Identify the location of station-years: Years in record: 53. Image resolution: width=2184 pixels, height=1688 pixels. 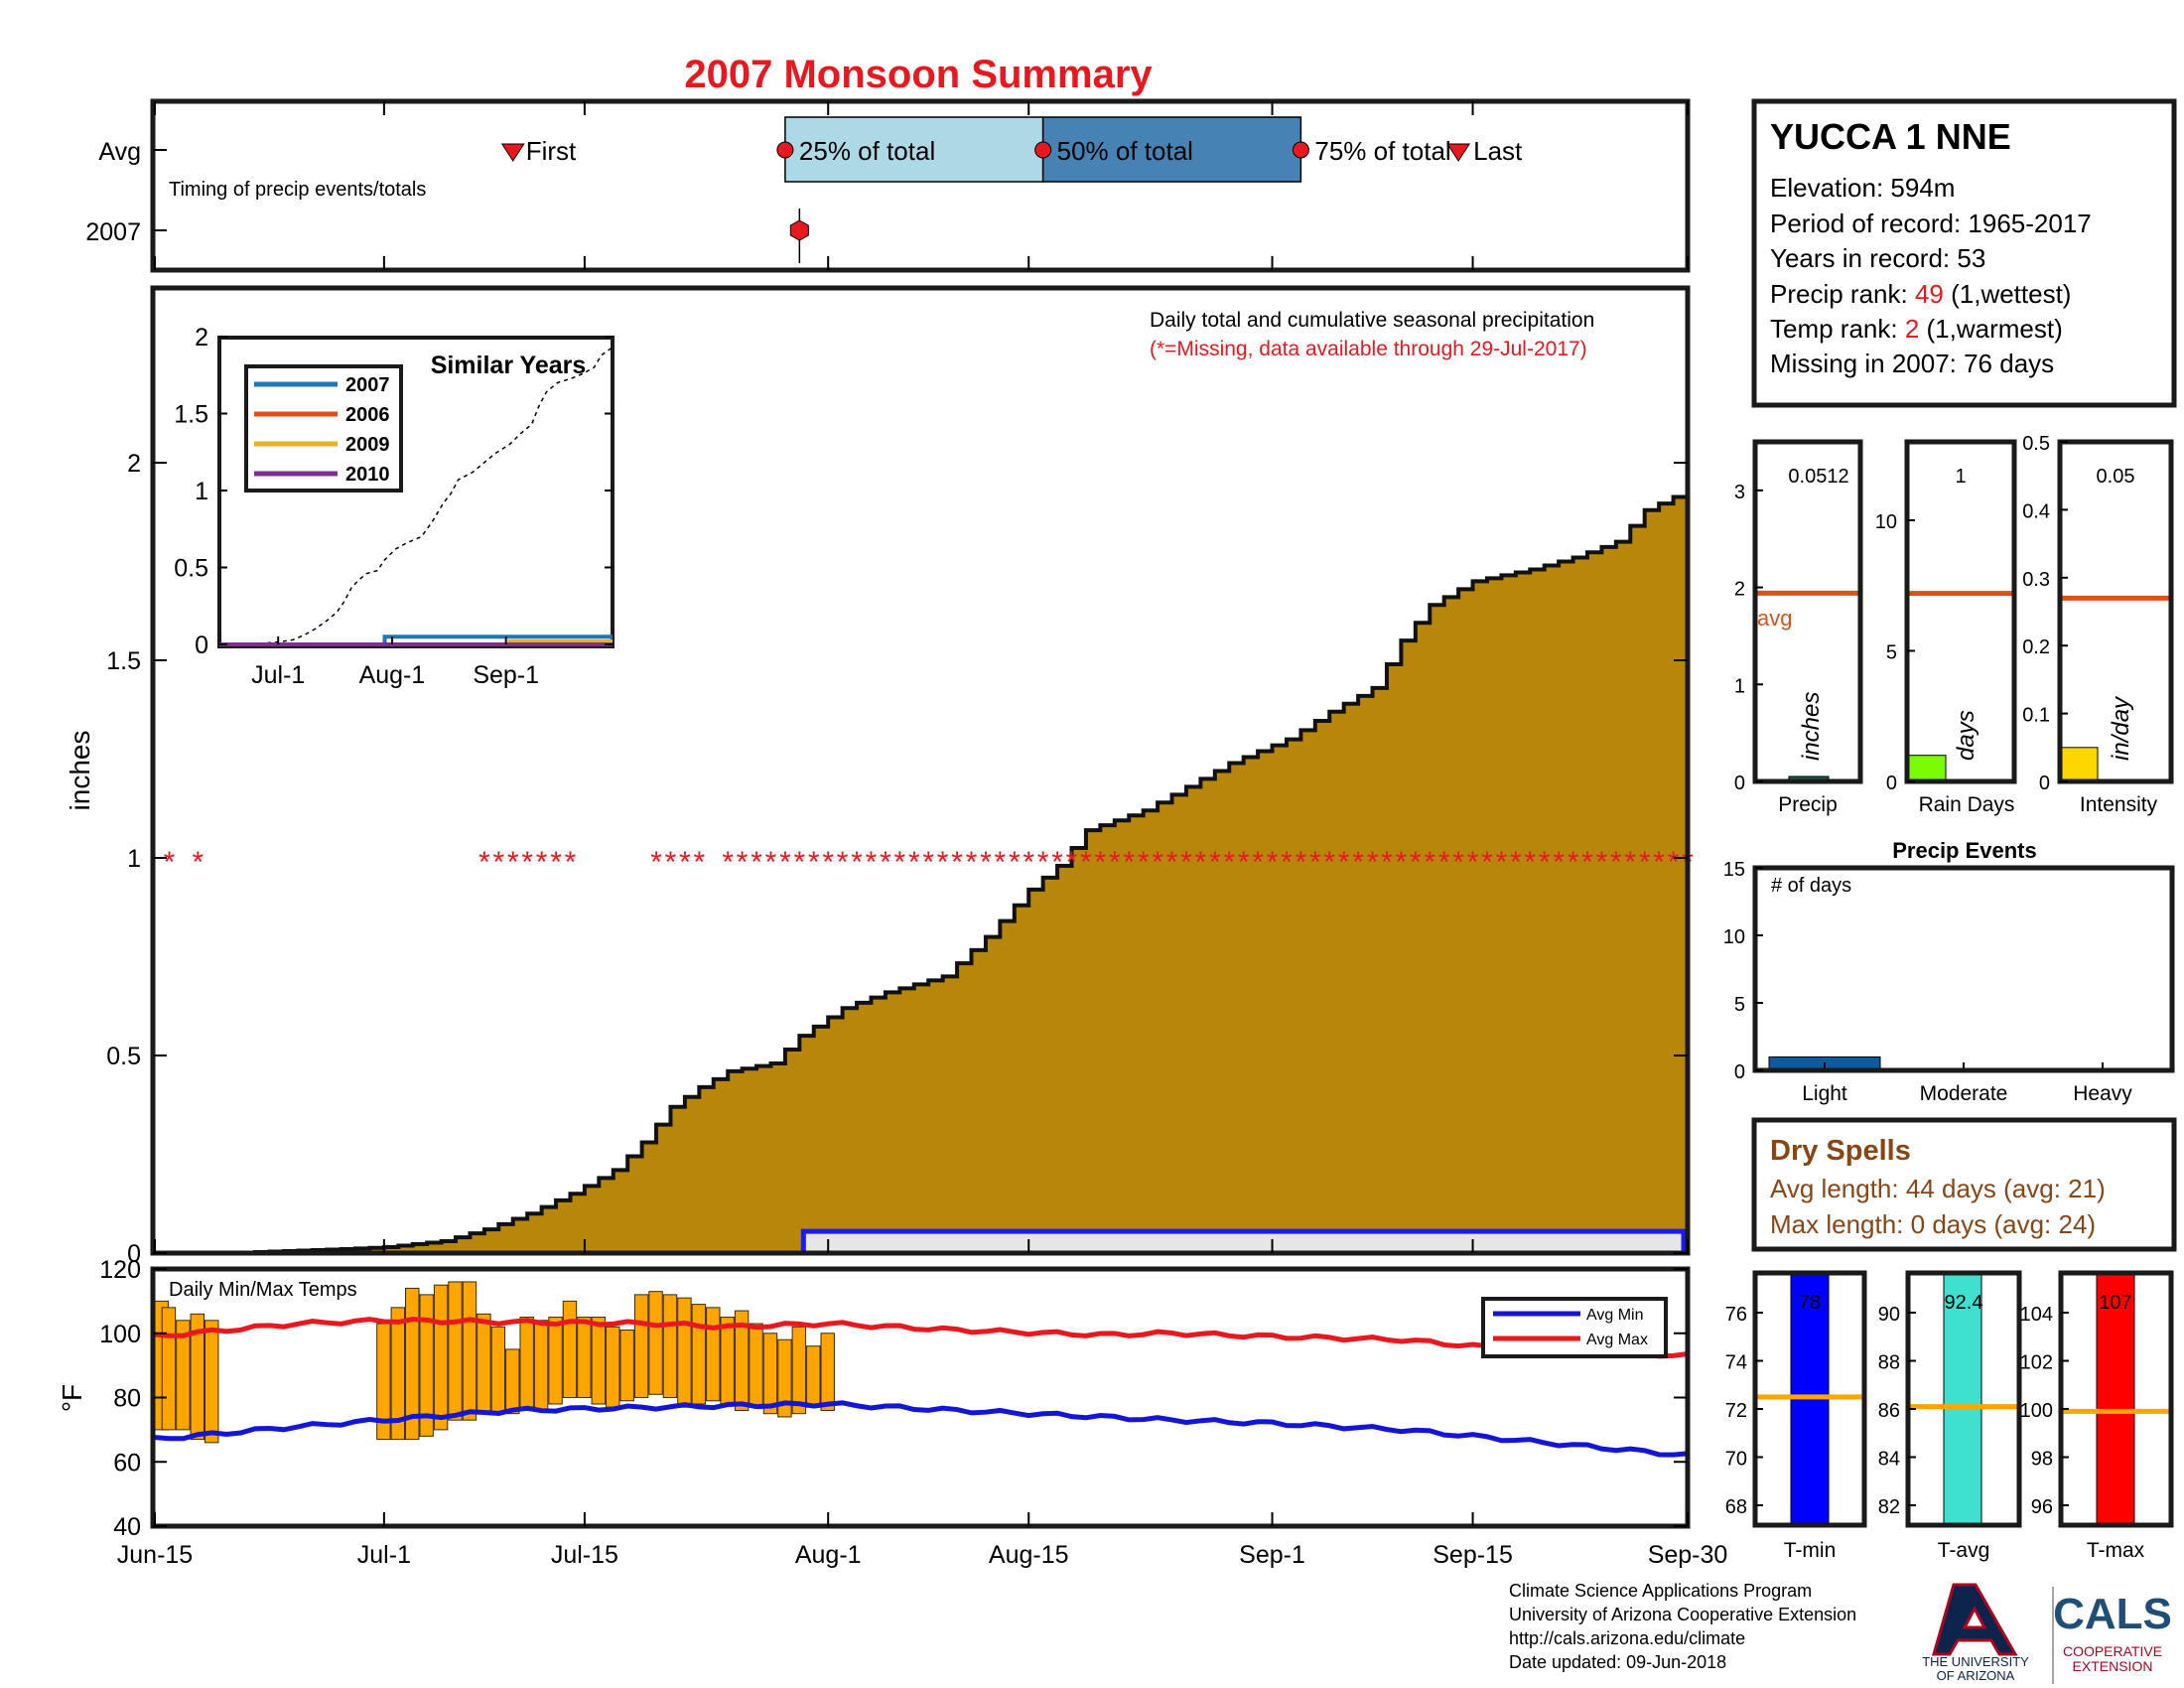
(1877, 258).